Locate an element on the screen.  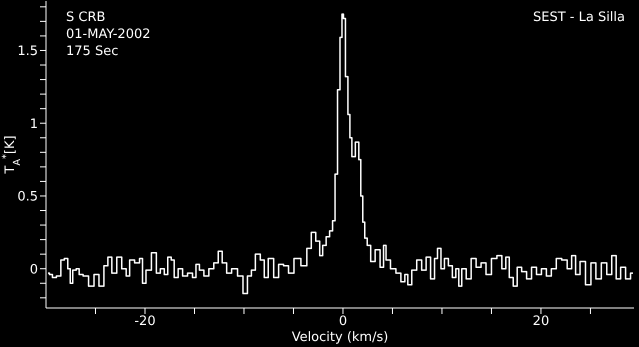
annotation: SEST - La Silla is located at coordinates (578, 17).